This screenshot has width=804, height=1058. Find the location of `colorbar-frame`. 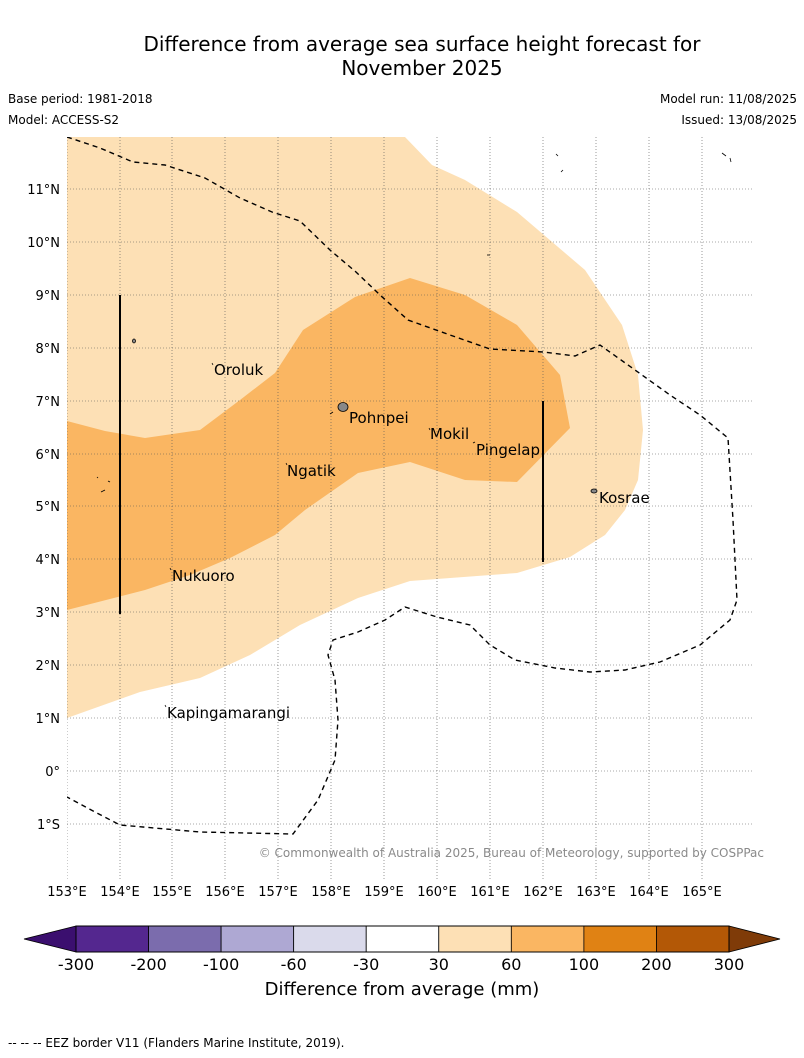

colorbar-frame is located at coordinates (402, 939).